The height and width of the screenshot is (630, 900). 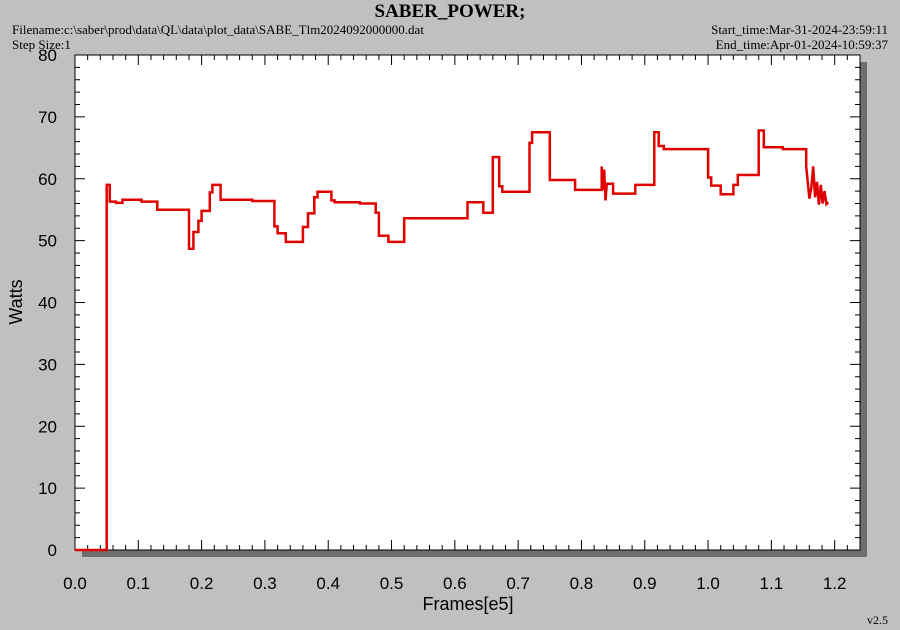 What do you see at coordinates (202, 583) in the screenshot?
I see `x-tick-label: 0.2` at bounding box center [202, 583].